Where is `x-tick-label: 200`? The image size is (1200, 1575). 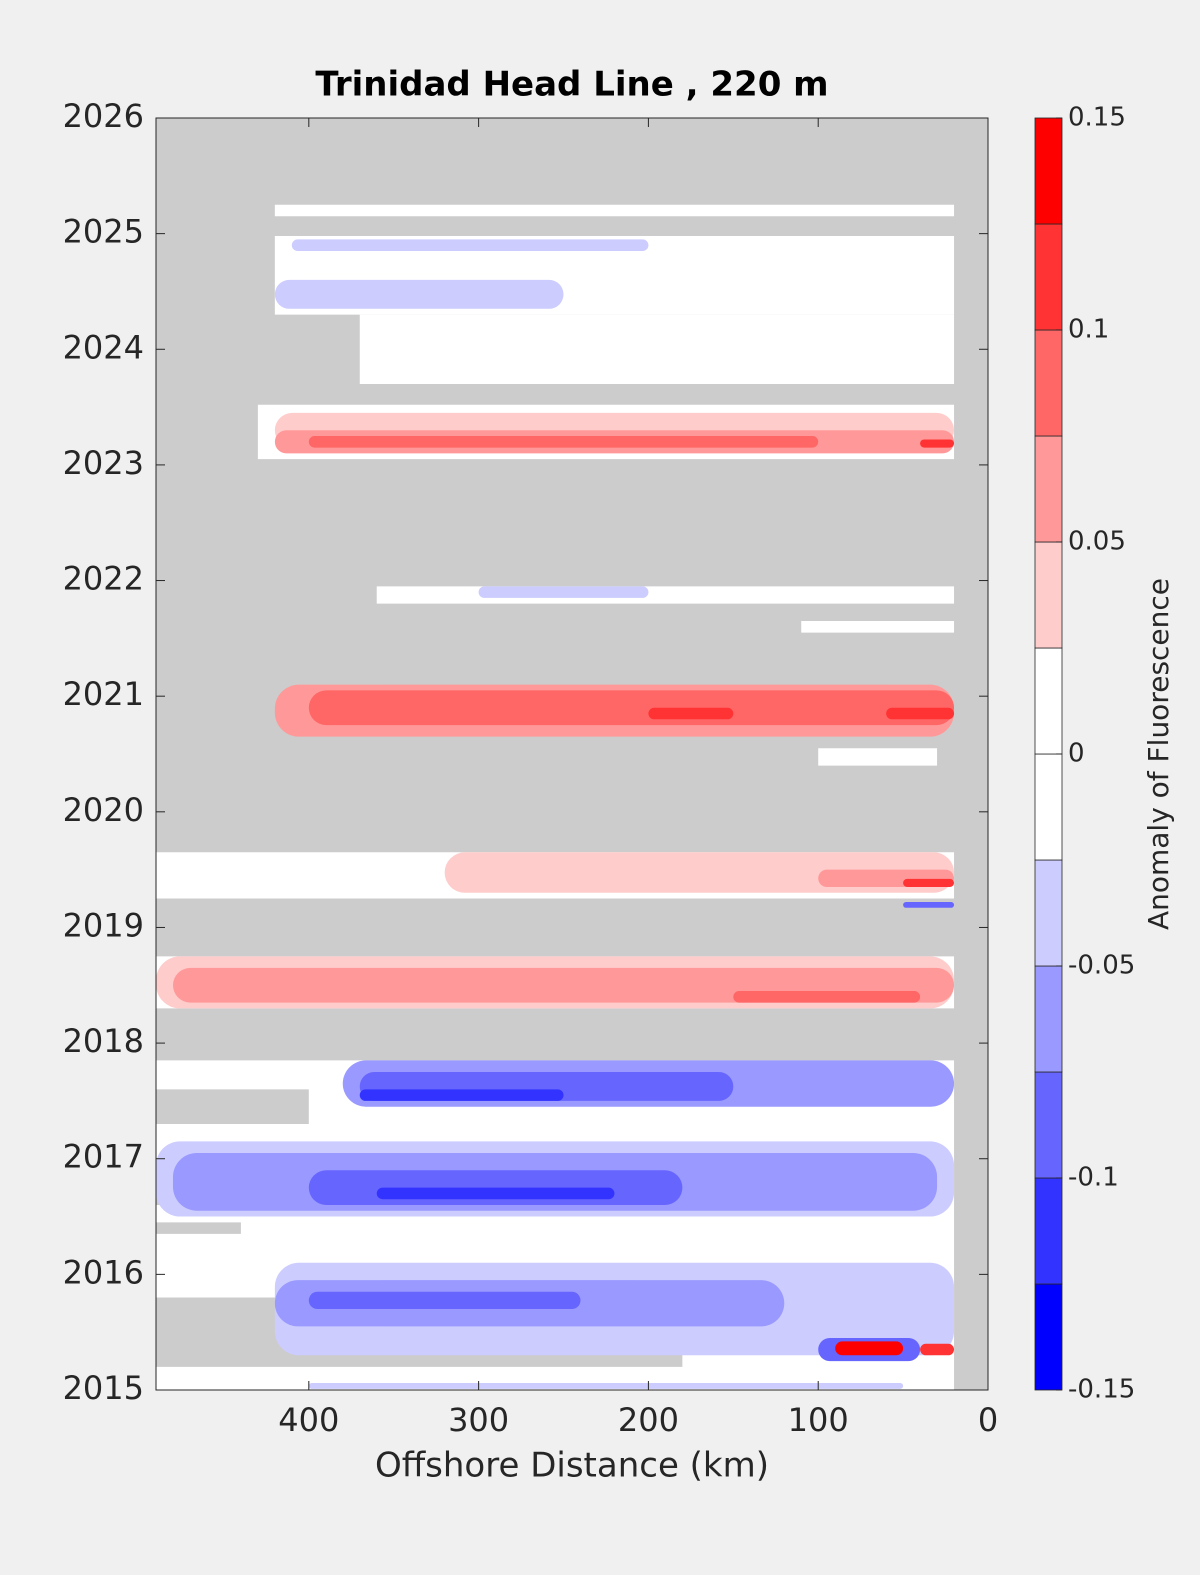 x-tick-label: 200 is located at coordinates (648, 1420).